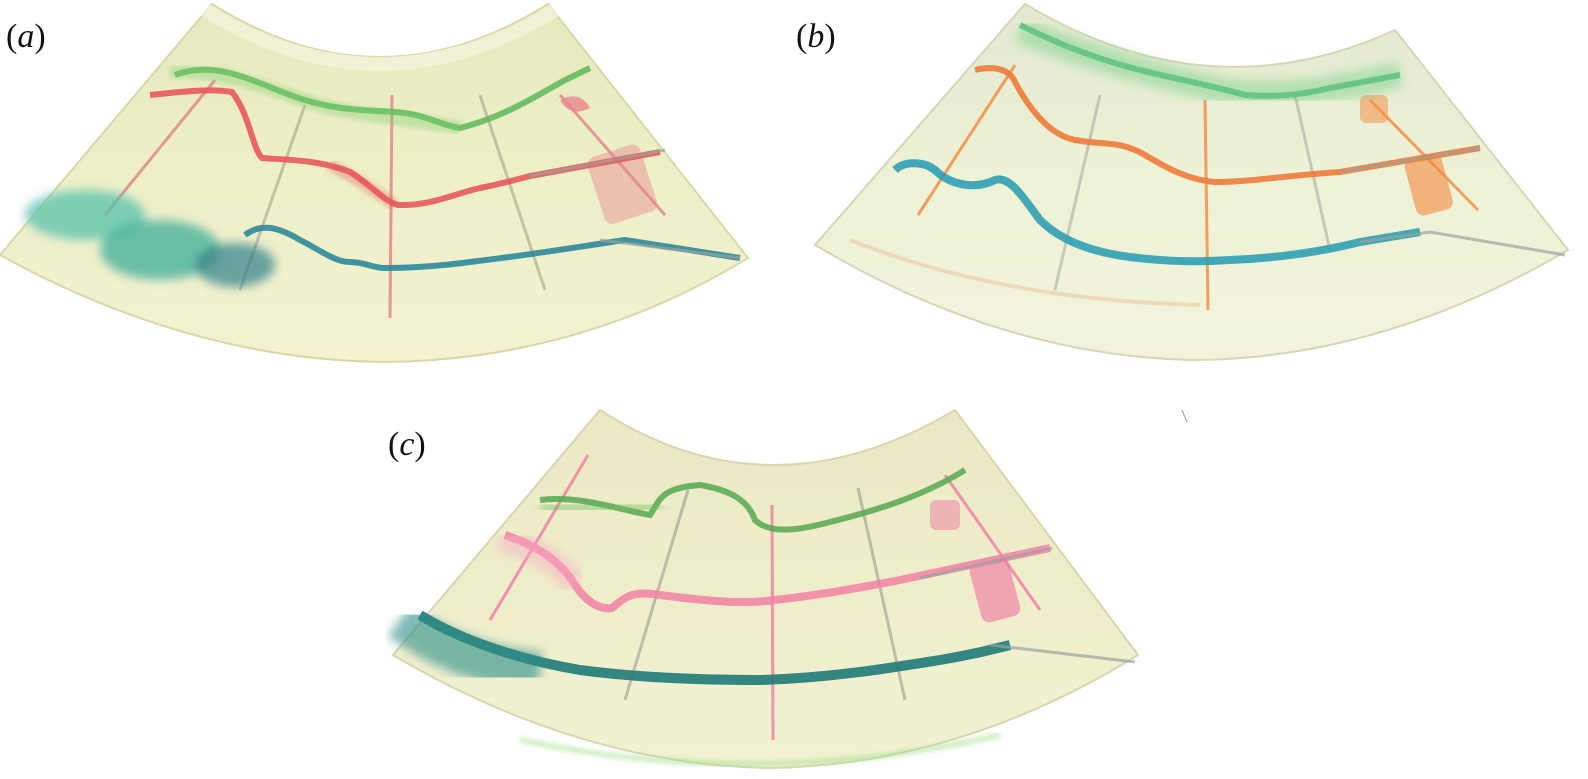 This screenshot has height=779, width=1588. Describe the element at coordinates (160, 147) in the screenshot. I see `panel-a-marker-line-left` at that location.